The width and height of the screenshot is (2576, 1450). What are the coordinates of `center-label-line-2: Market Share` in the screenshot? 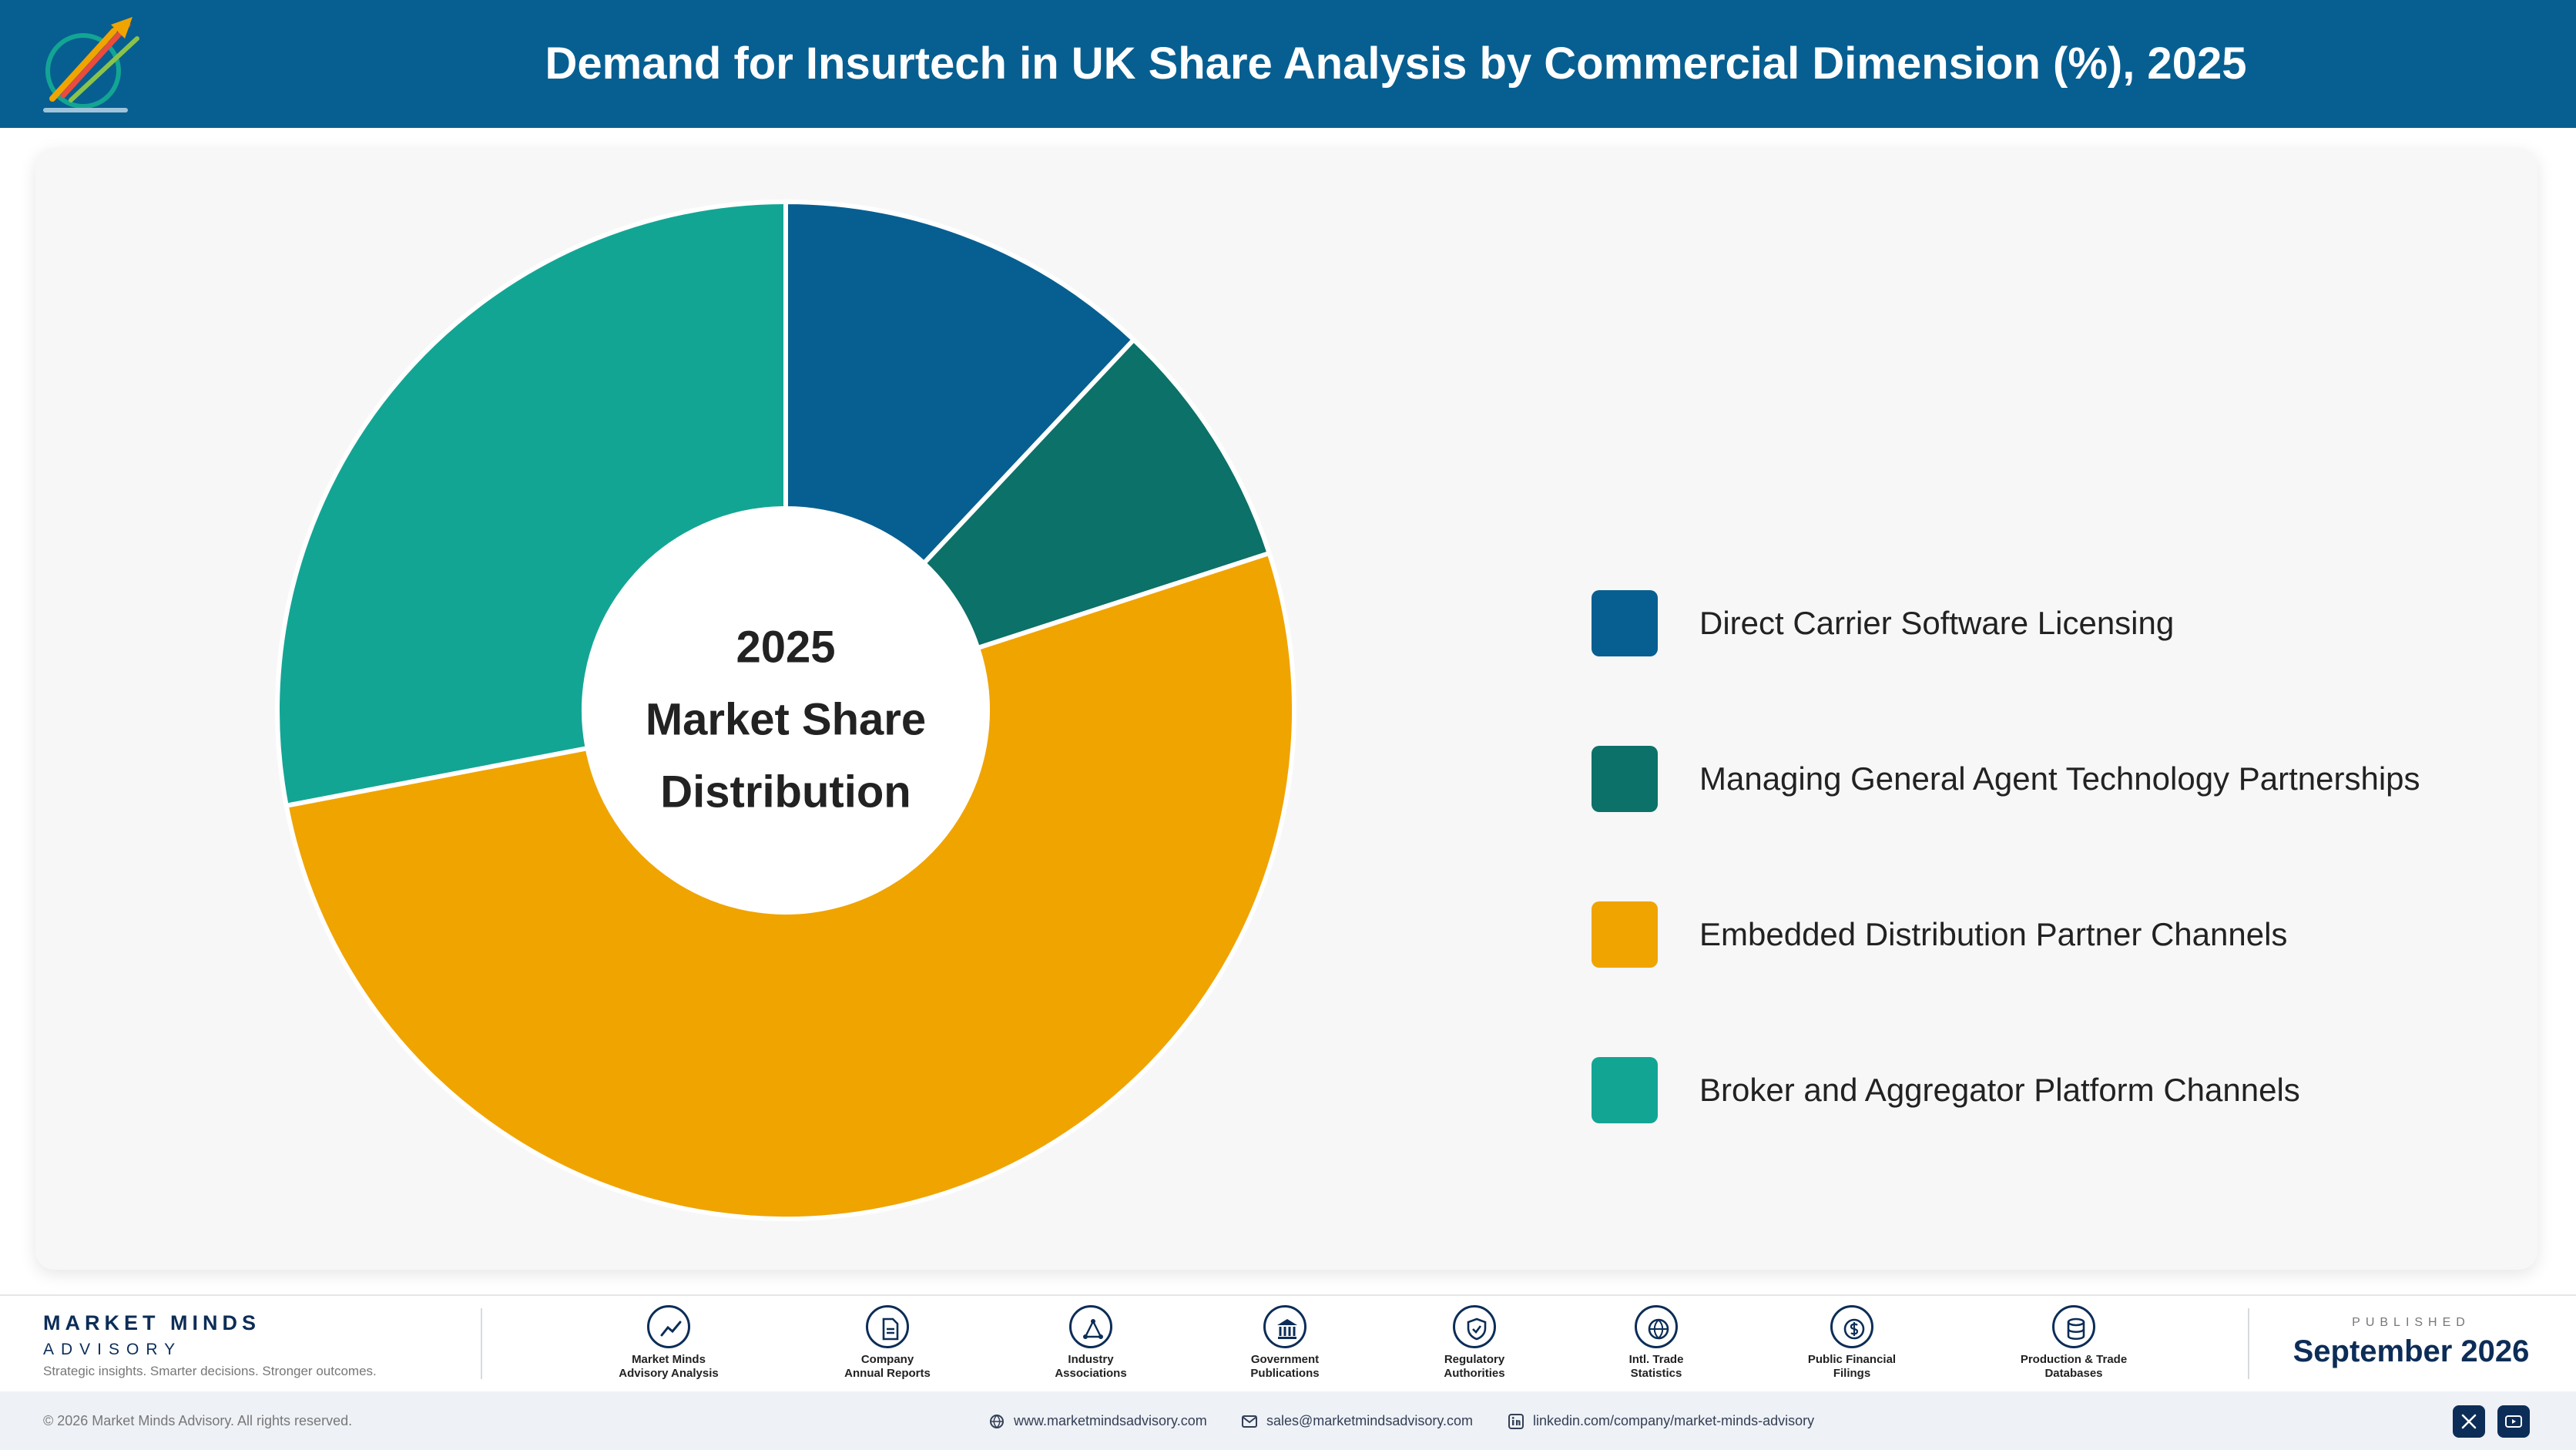 It's located at (786, 719).